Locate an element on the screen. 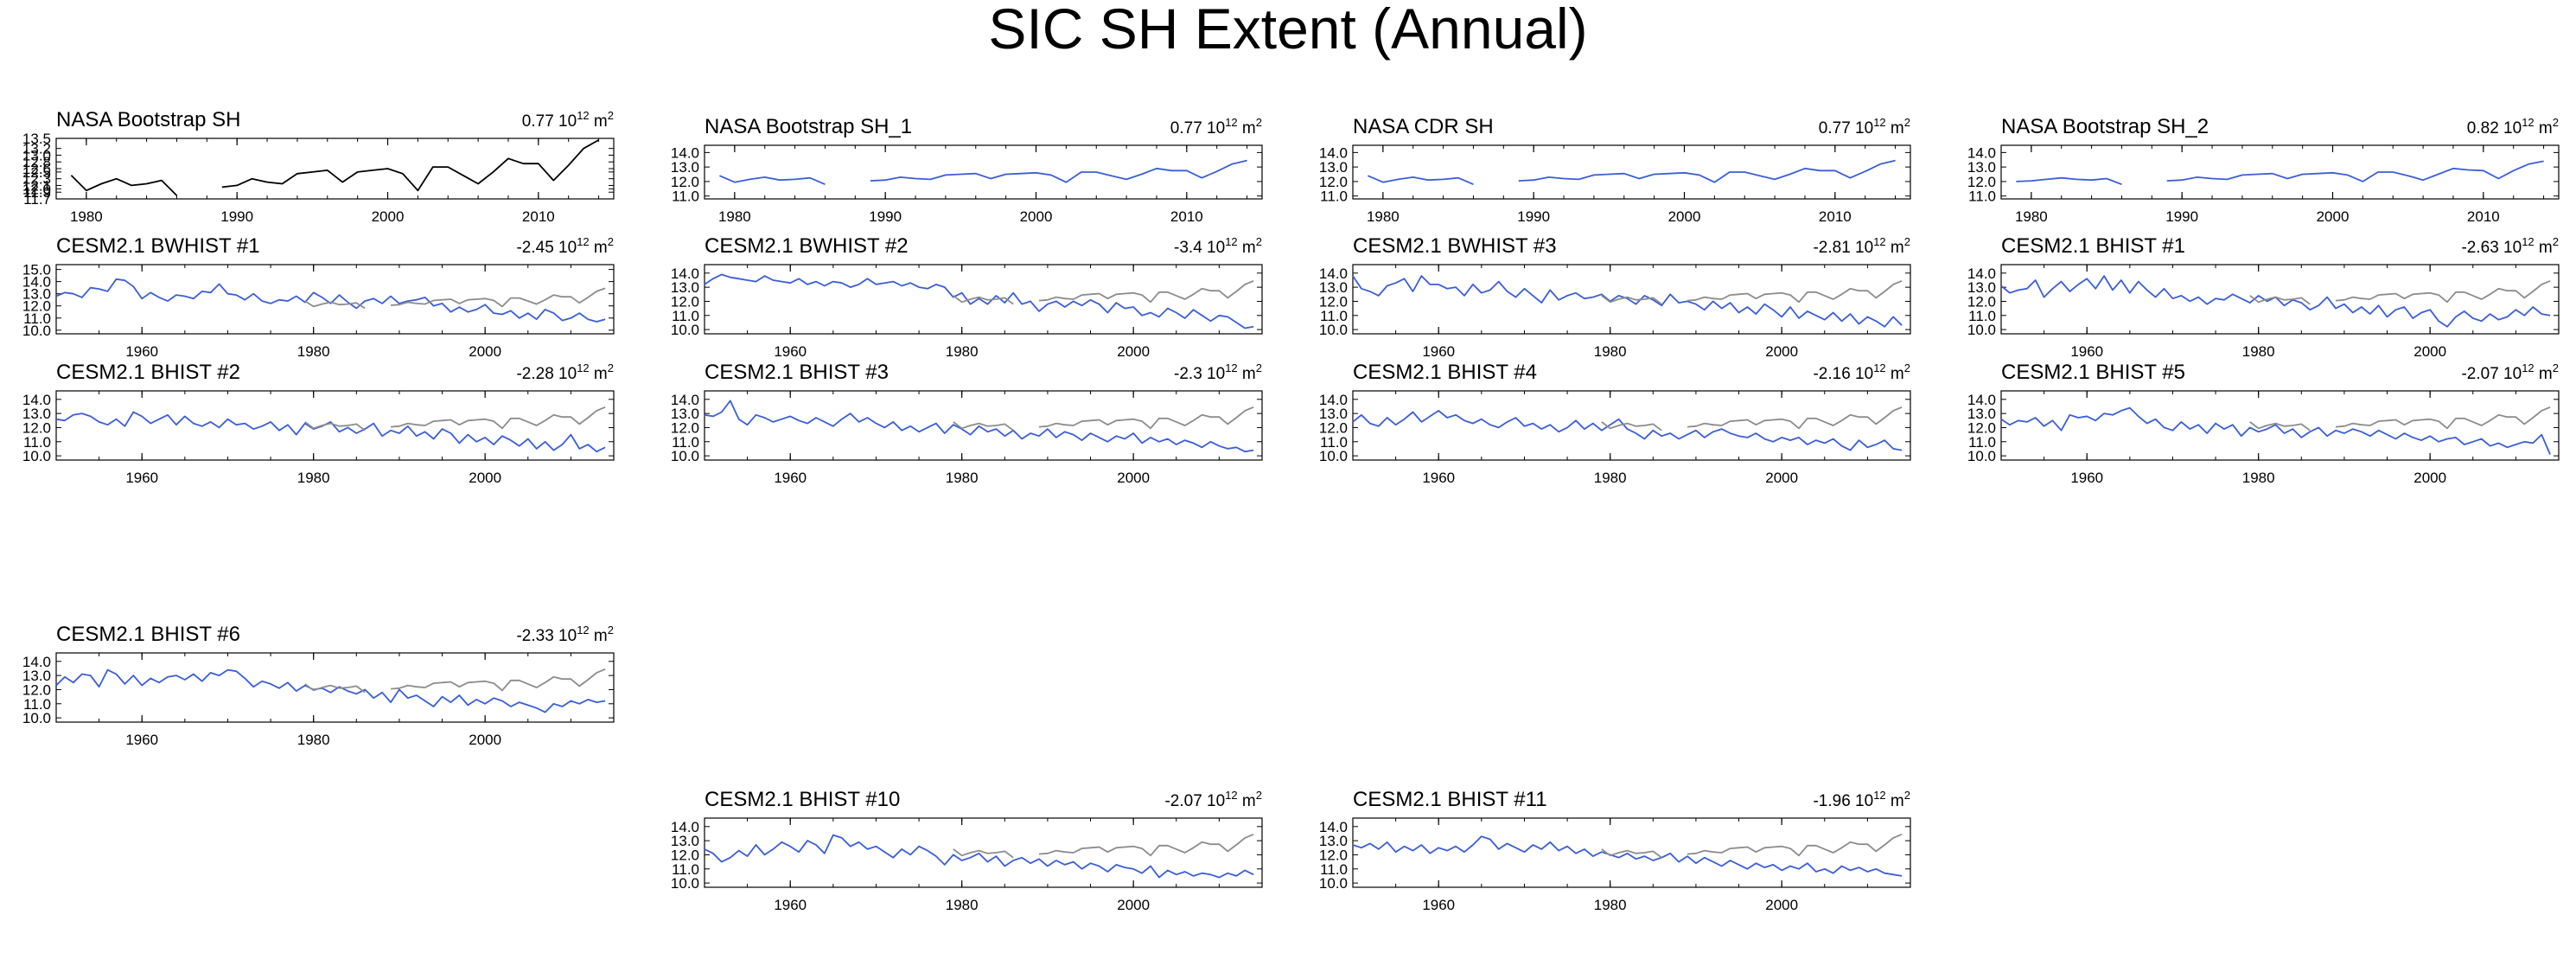 The height and width of the screenshot is (953, 2576). panel-trend: -2.16 1012 m2 is located at coordinates (1861, 372).